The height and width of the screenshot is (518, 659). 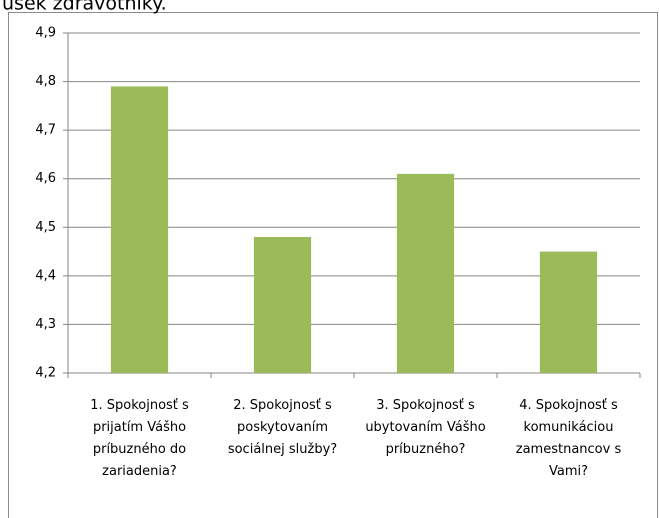 What do you see at coordinates (45, 33) in the screenshot?
I see `y-tick-label: 4,9` at bounding box center [45, 33].